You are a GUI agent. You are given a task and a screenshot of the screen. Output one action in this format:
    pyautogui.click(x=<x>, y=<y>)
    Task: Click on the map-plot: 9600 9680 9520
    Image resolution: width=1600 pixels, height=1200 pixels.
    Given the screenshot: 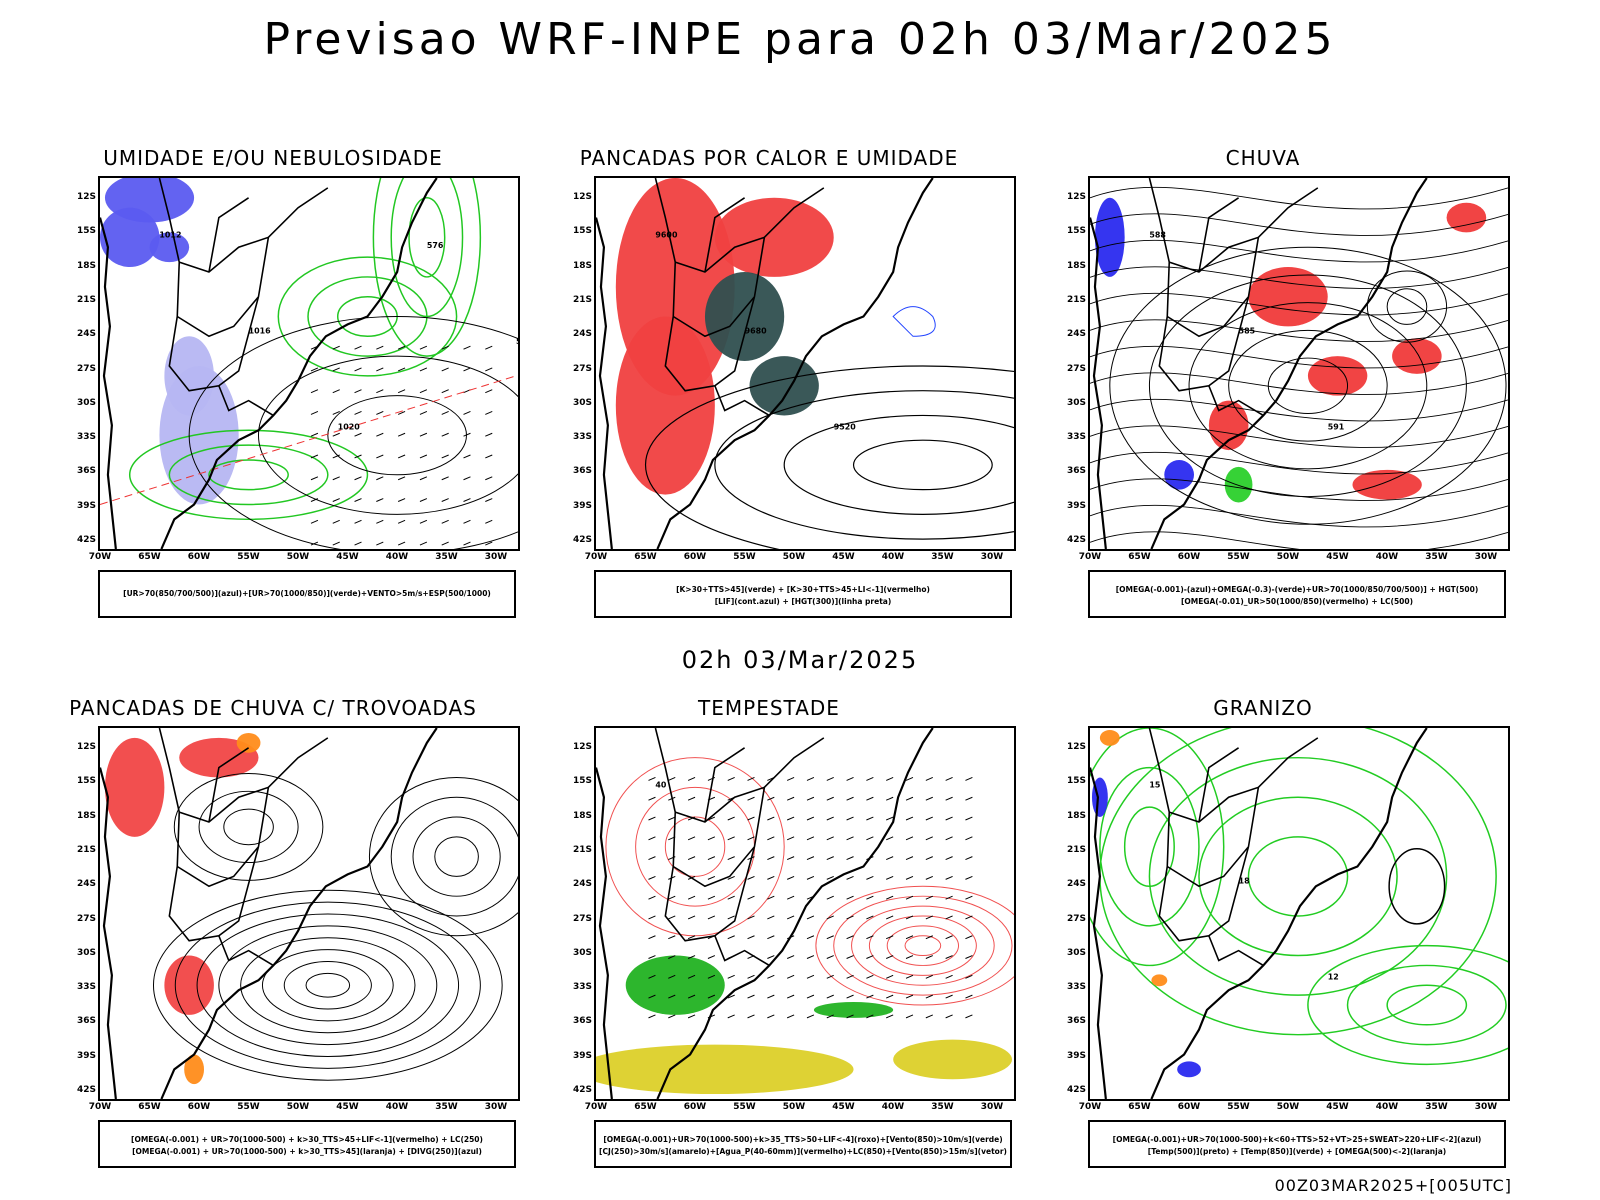 What is the action you would take?
    pyautogui.click(x=805, y=363)
    